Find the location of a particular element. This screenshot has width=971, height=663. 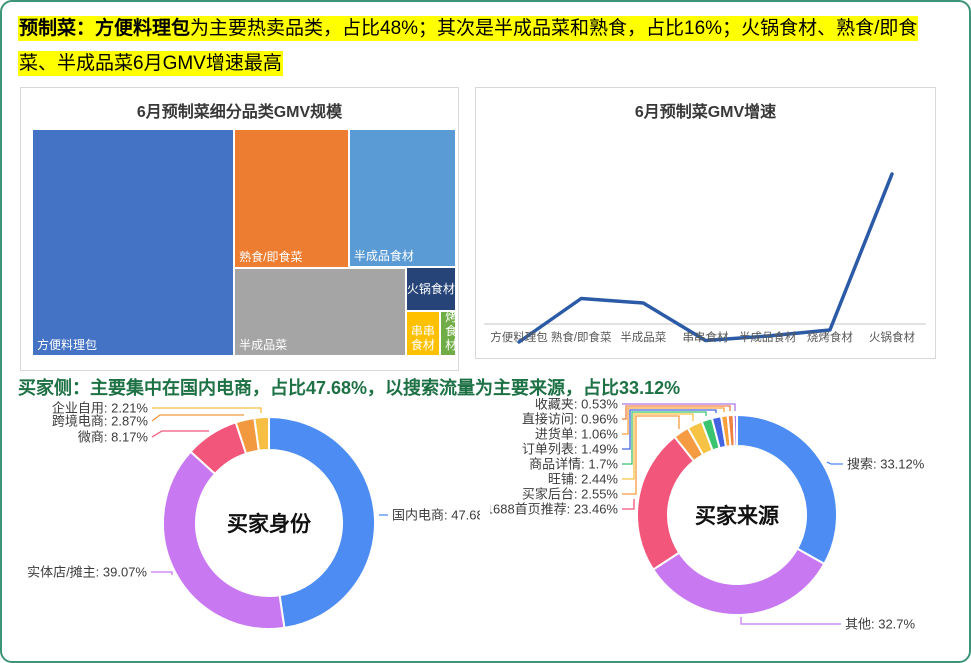

donut-slice-label: 进货单: 1.06% is located at coordinates (577, 434).